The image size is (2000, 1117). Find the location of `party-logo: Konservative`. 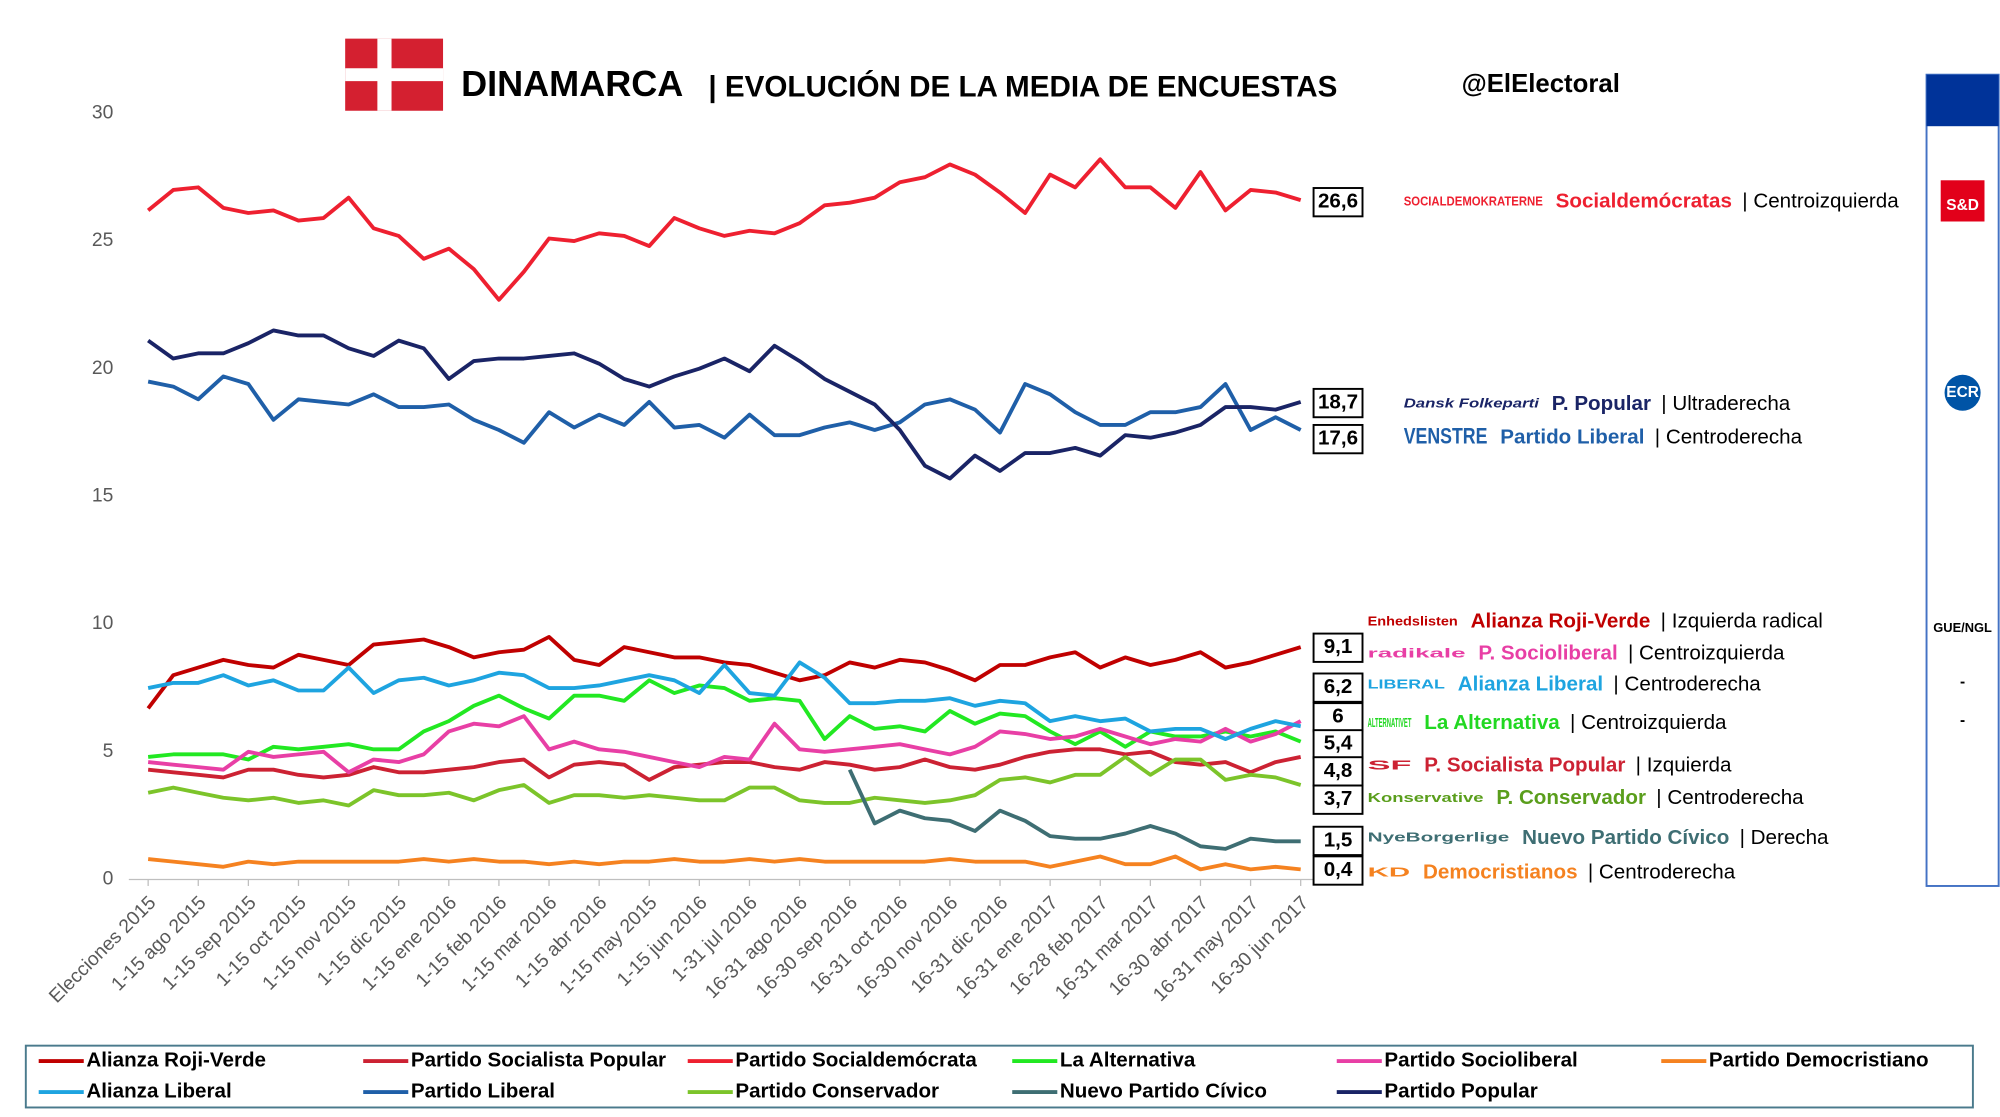

party-logo: Konservative is located at coordinates (1426, 797).